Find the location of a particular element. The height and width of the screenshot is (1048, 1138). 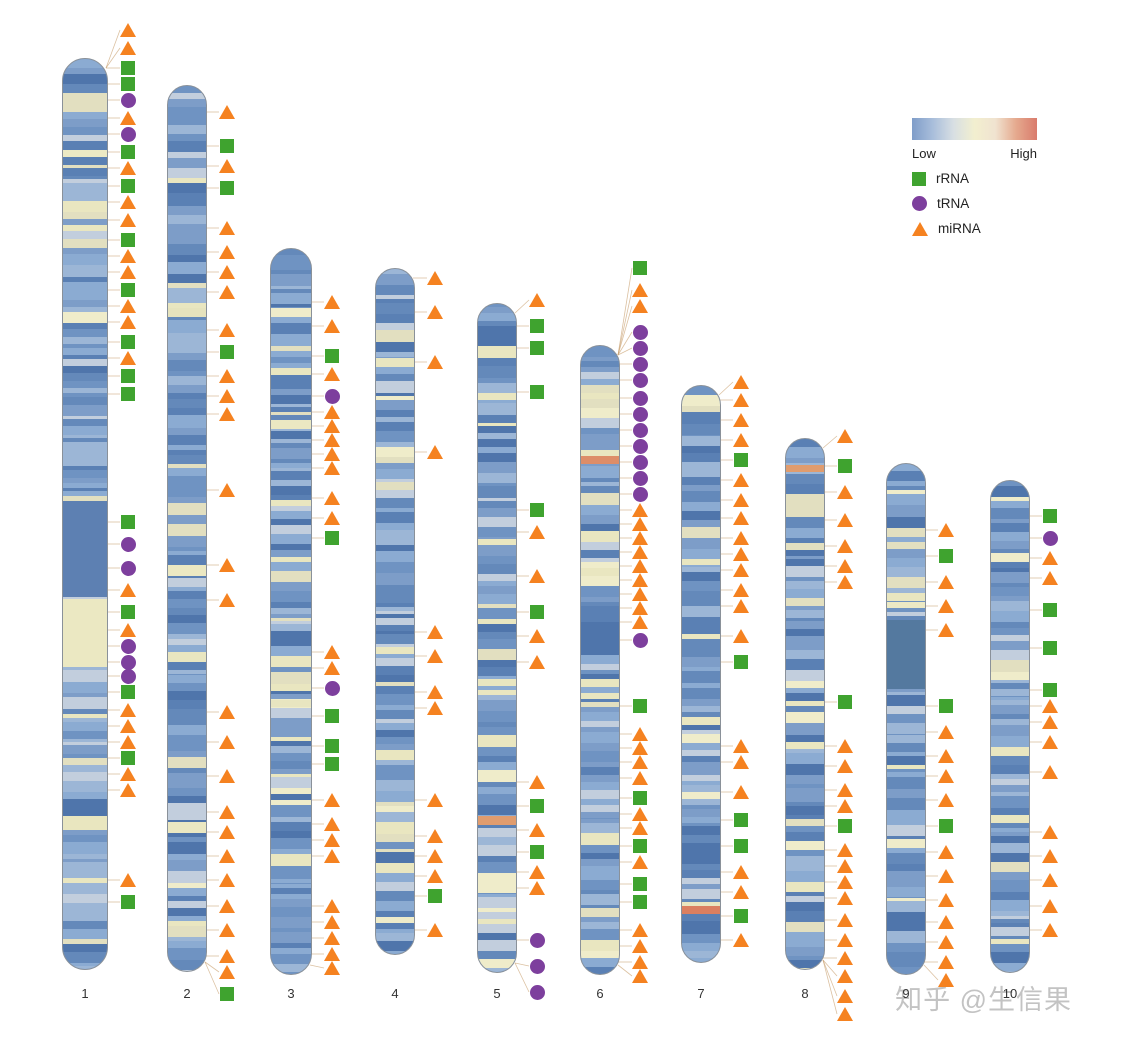

density-band-highlight is located at coordinates (805, 468).